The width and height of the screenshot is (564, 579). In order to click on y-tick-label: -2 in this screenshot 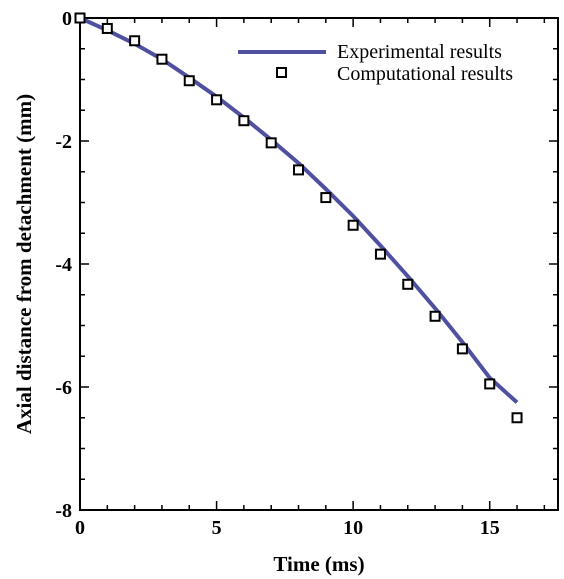, I will do `click(63, 142)`.